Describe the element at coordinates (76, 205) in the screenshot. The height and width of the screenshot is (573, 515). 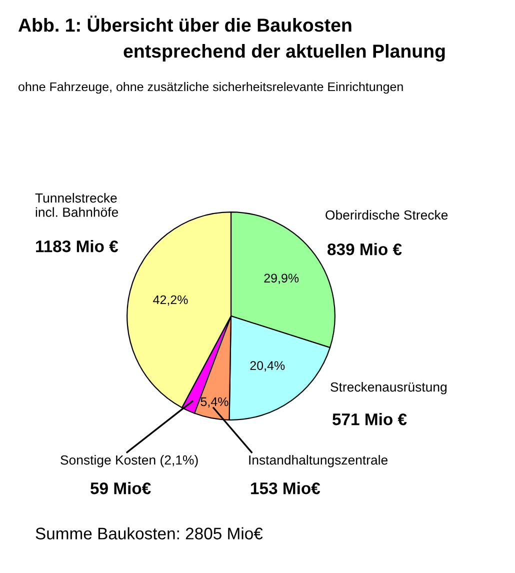
I see `slice-label: Tunnelstrecke incl. Bahnhöfe` at that location.